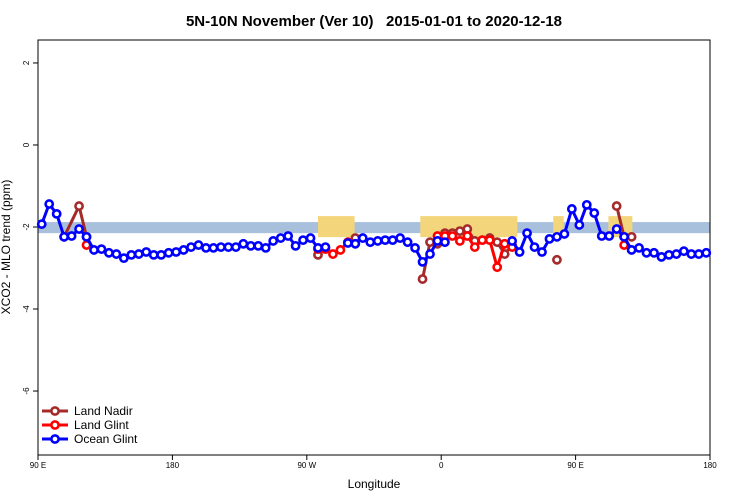  What do you see at coordinates (26, 227) in the screenshot?
I see `y-tick-label: -2` at bounding box center [26, 227].